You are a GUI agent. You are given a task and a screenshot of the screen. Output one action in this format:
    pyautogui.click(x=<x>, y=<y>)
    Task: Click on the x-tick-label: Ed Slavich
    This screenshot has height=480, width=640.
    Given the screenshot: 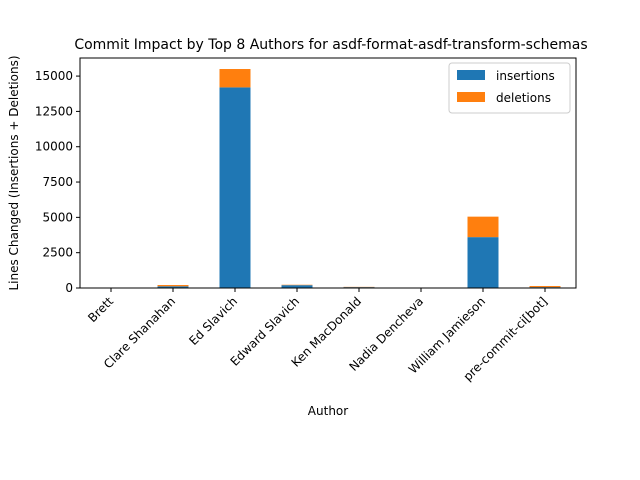 What is the action you would take?
    pyautogui.click(x=213, y=321)
    